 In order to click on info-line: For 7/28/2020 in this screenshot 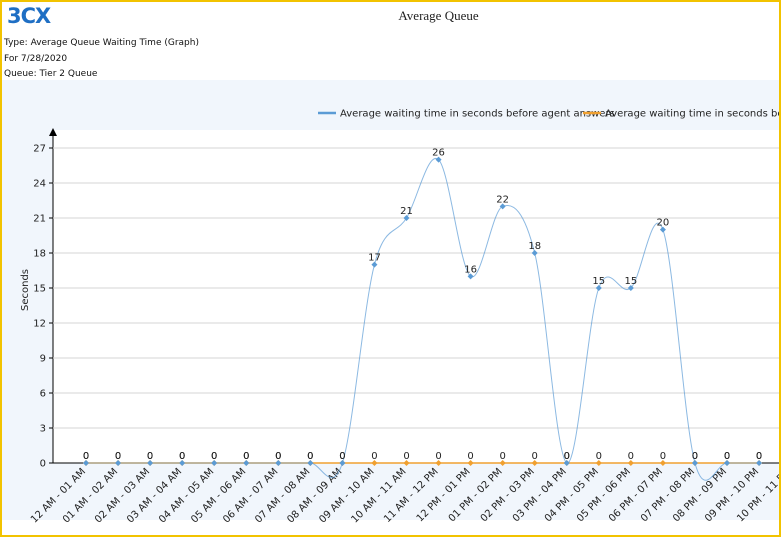, I will do `click(36, 59)`.